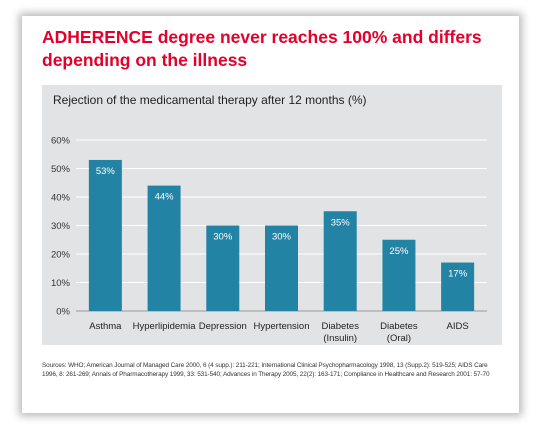  Describe the element at coordinates (165, 326) in the screenshot. I see `x-tick-label: Hyperlipidemia` at that location.